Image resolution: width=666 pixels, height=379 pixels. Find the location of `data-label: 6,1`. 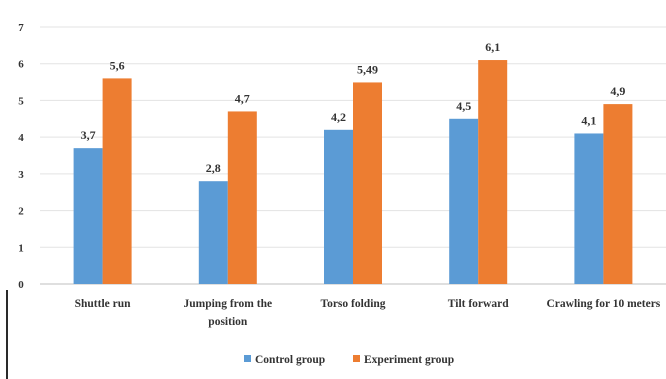

data-label: 6,1 is located at coordinates (492, 47).